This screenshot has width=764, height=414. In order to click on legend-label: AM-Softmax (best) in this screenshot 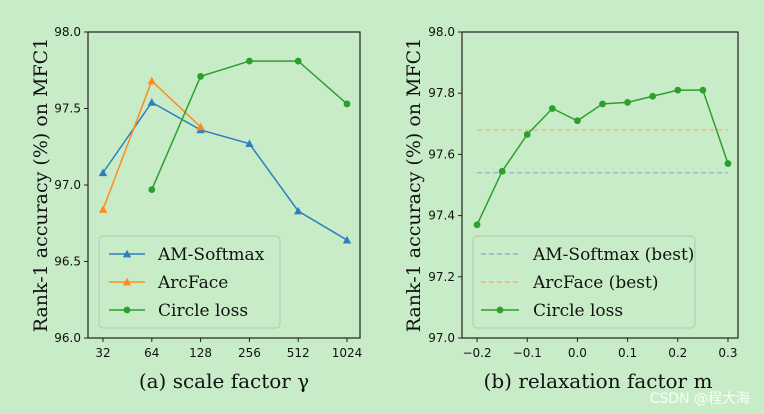, I will do `click(613, 255)`.